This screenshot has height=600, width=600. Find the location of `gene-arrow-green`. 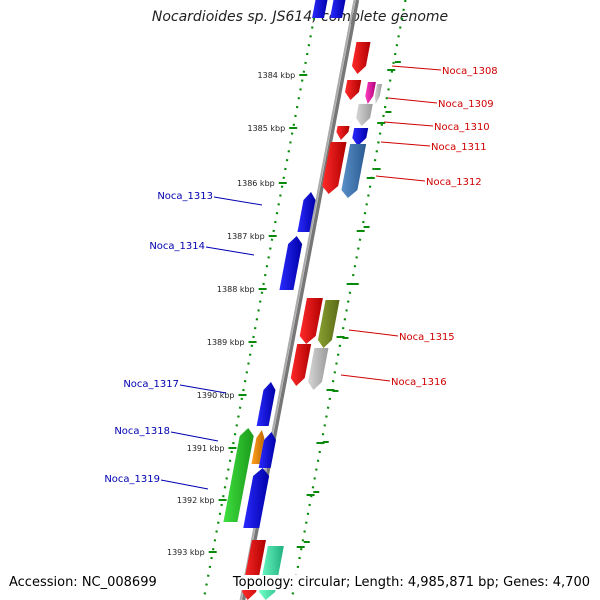

gene-arrow-green is located at coordinates (238, 475).